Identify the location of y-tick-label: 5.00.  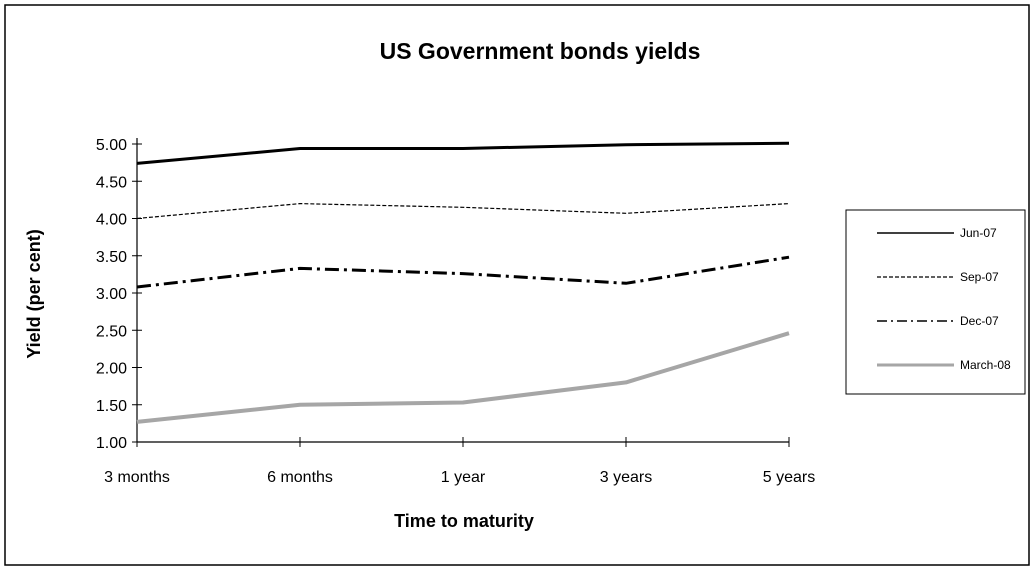
(111, 145).